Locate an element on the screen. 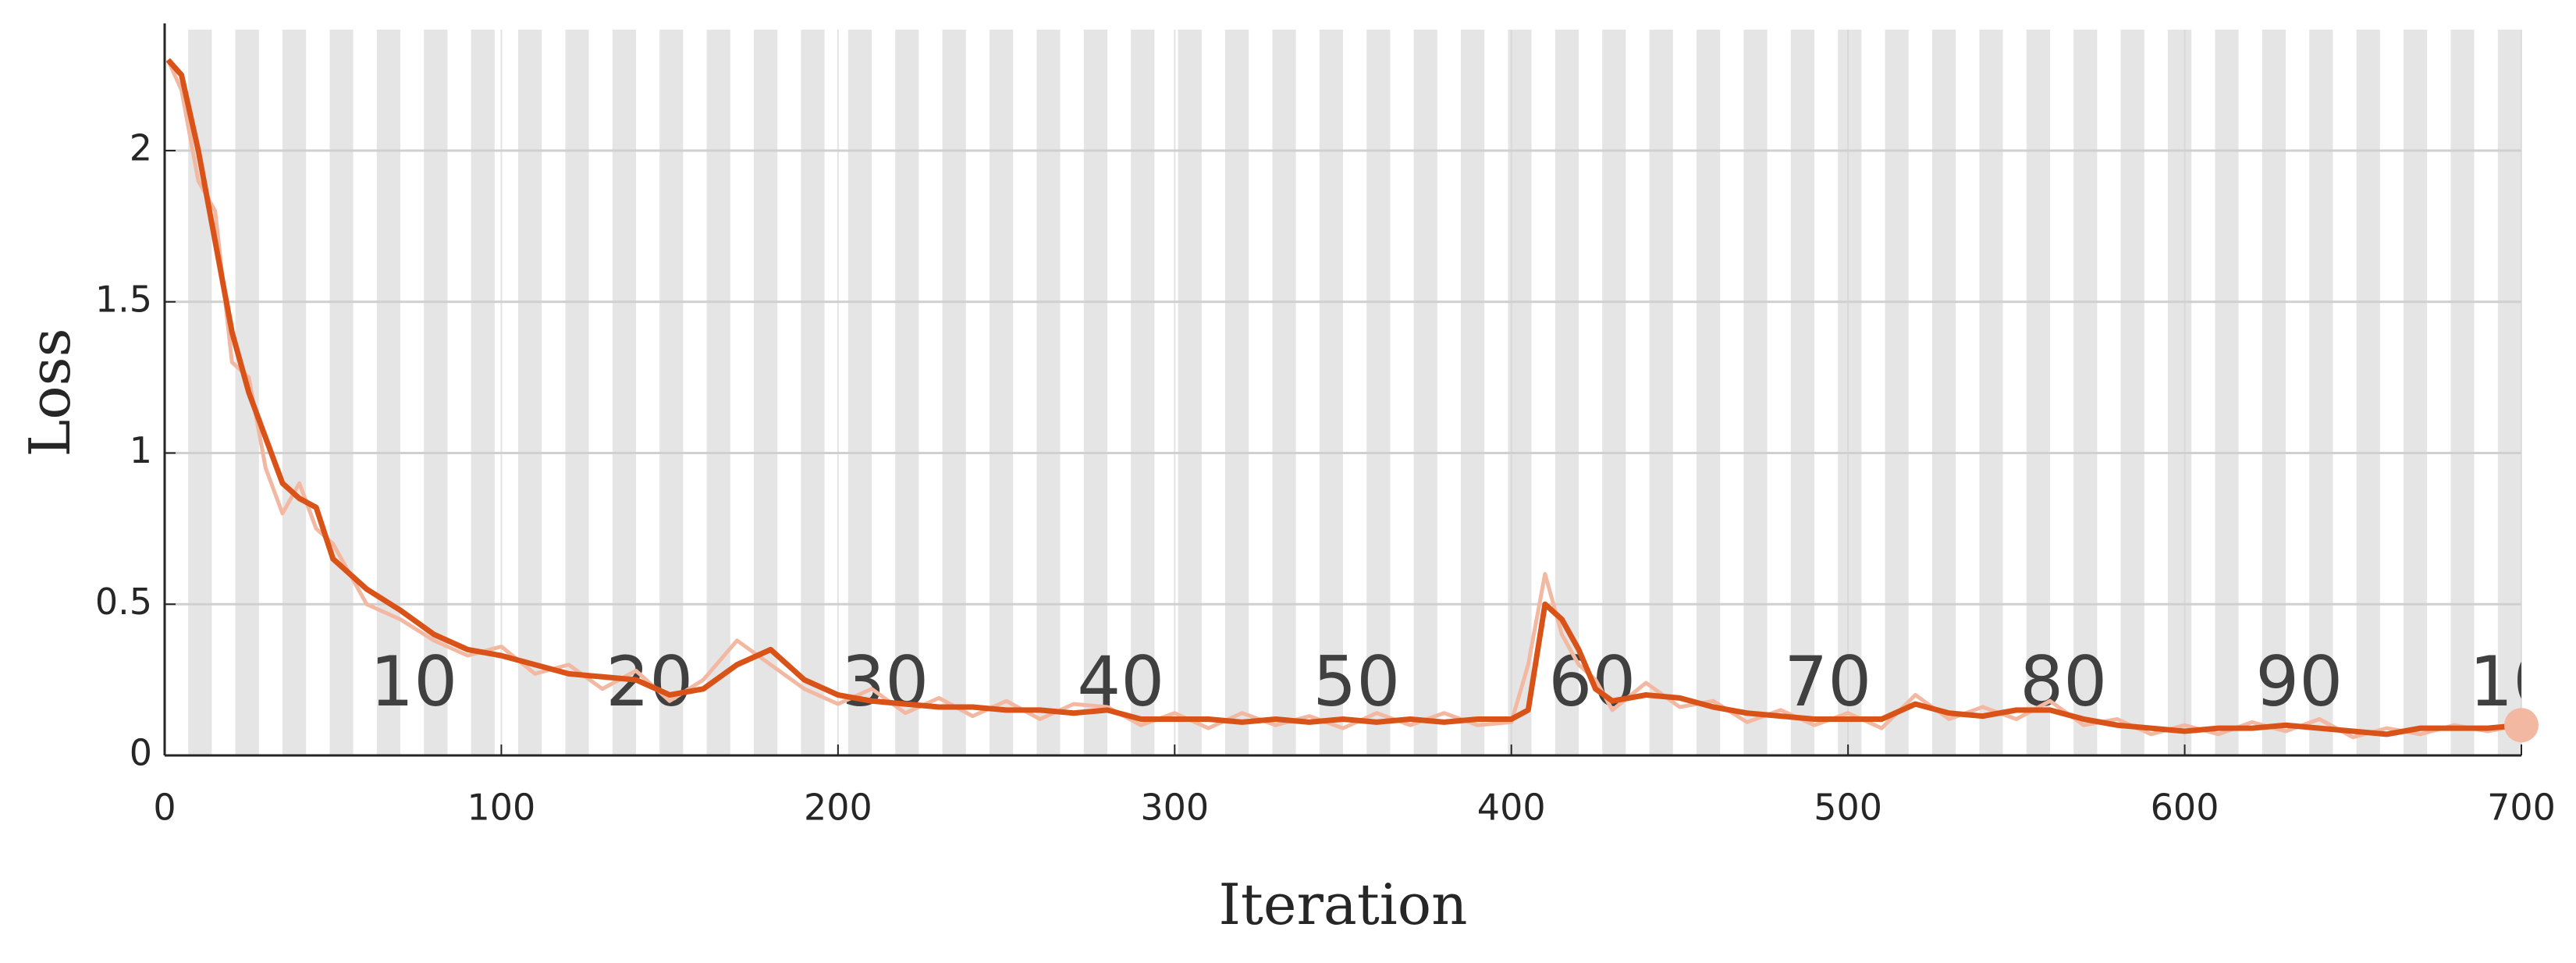 Image resolution: width=2576 pixels, height=963 pixels. x-tick-label: 600 is located at coordinates (2185, 808).